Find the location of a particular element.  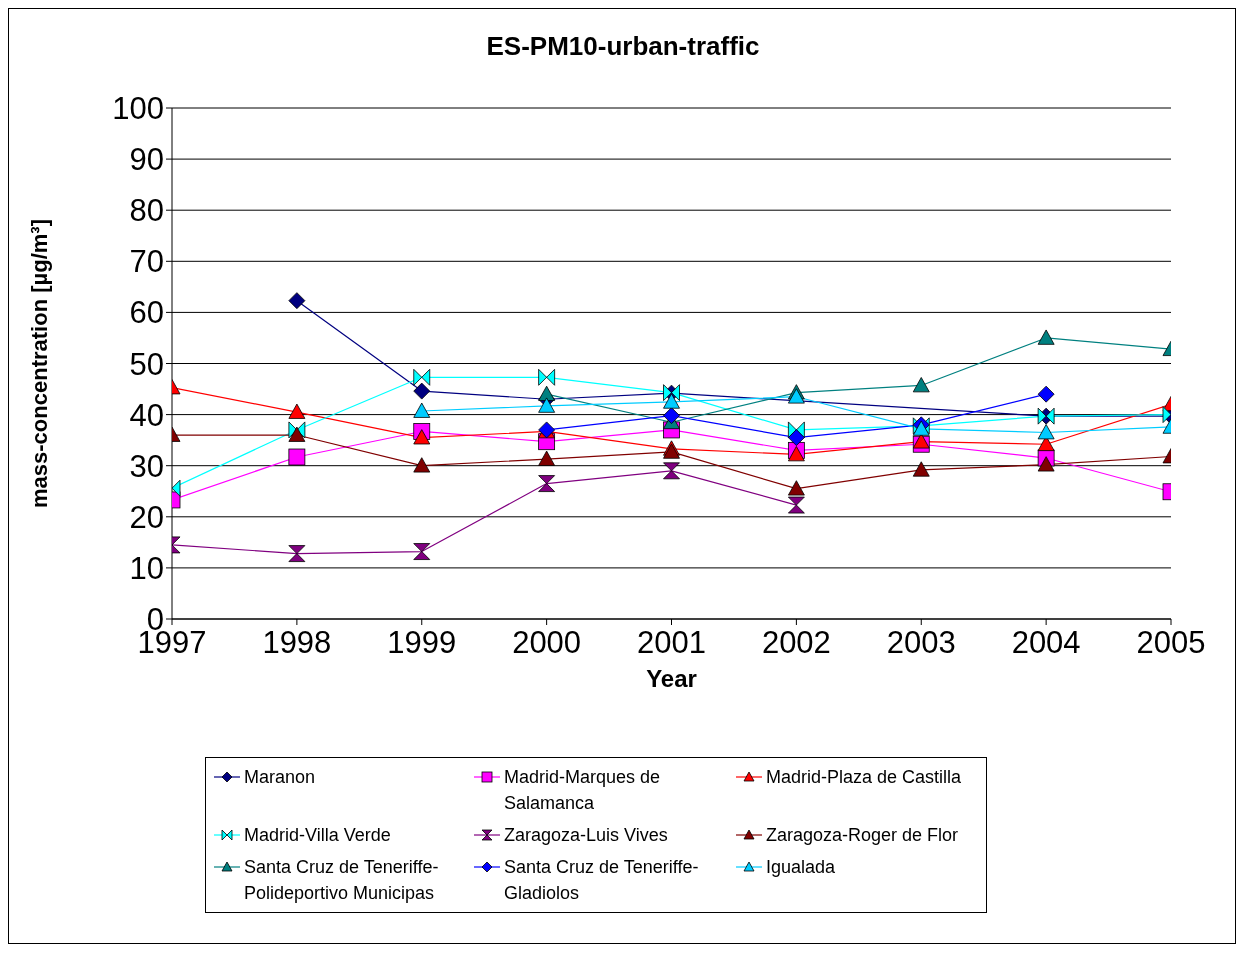

x-tick-label: 2004 is located at coordinates (1046, 643).